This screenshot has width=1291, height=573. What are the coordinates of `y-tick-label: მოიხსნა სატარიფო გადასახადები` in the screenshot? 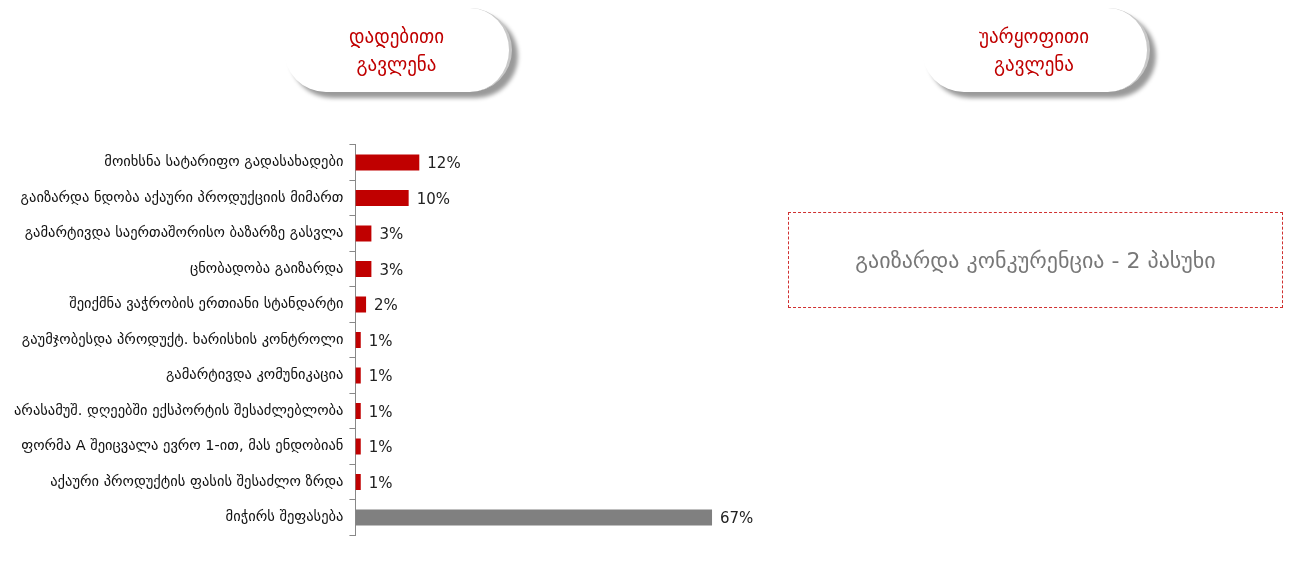 It's located at (224, 161).